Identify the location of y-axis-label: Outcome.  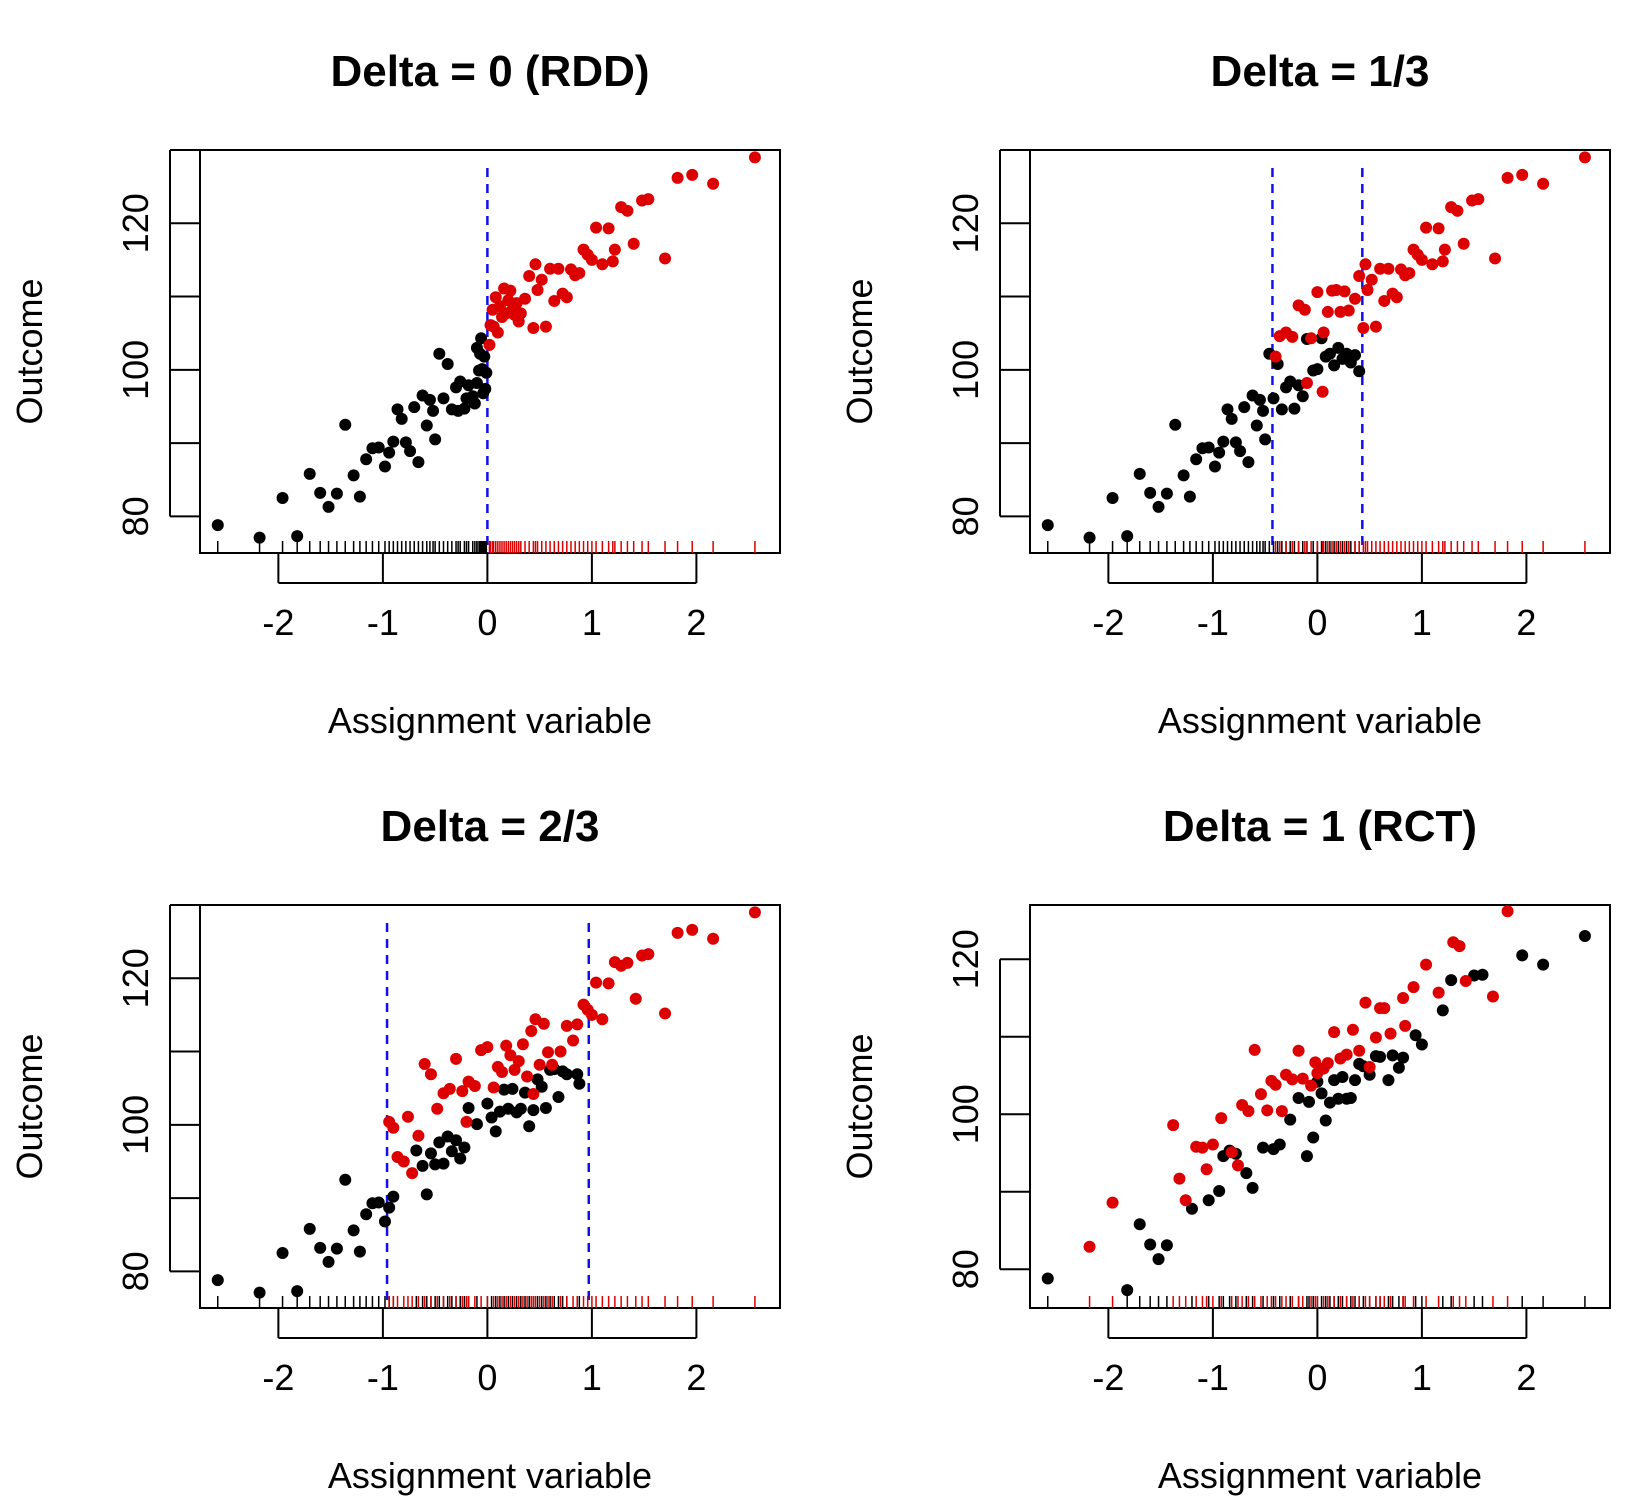
(859, 1106).